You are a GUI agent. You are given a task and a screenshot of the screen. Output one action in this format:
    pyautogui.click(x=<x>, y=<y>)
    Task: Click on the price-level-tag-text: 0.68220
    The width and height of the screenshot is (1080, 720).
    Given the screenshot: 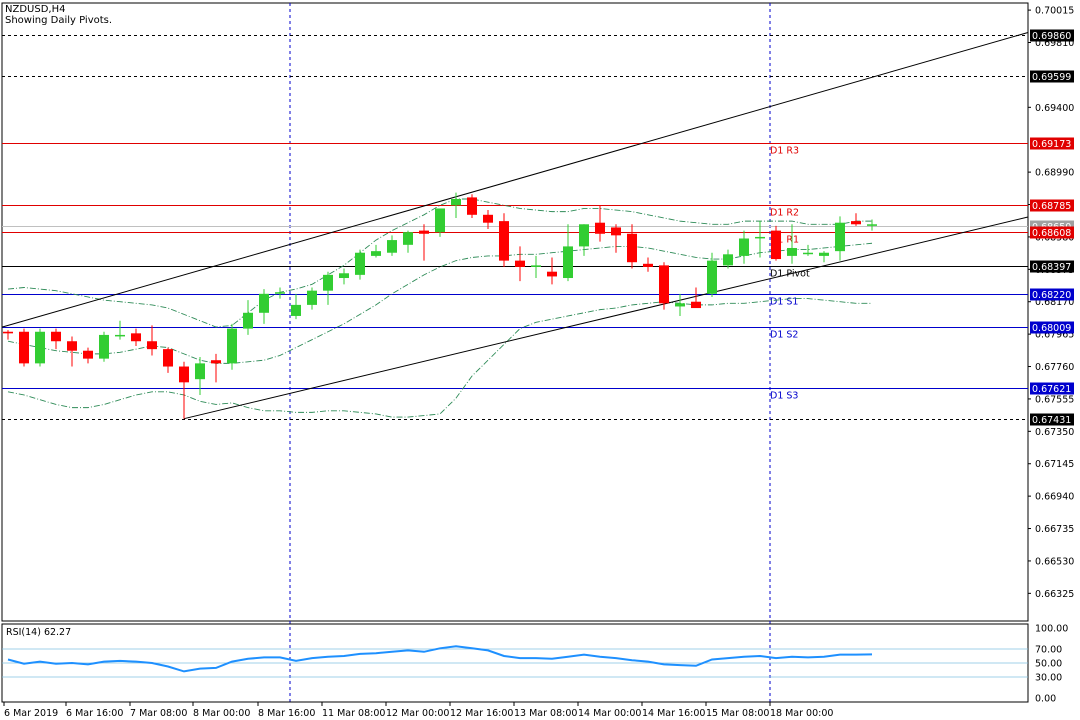 What is the action you would take?
    pyautogui.click(x=1051, y=295)
    